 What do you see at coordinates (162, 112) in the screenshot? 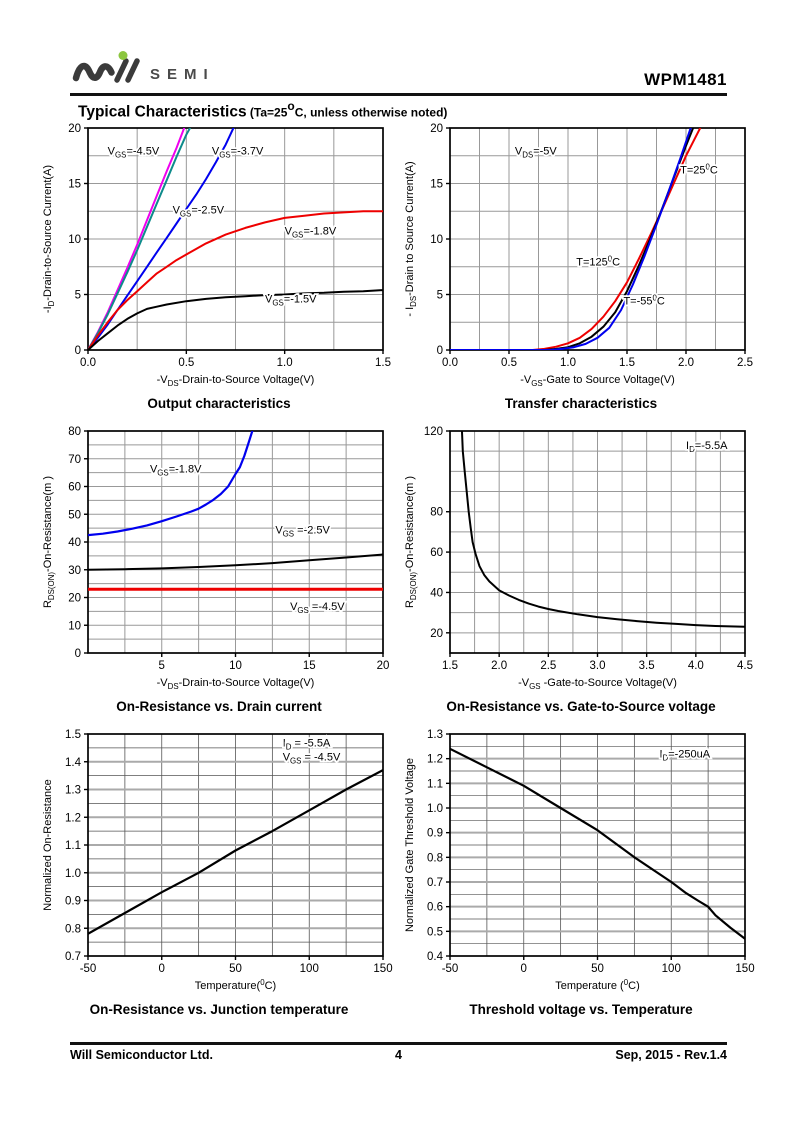
I see `section-title-main: Typical Characteristics` at bounding box center [162, 112].